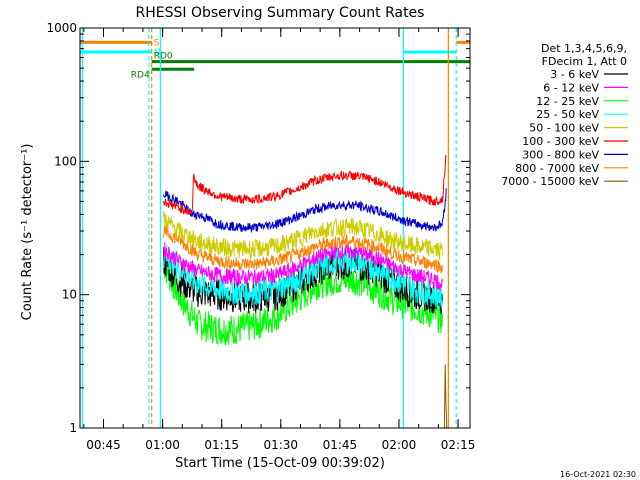 Image resolution: width=640 pixels, height=480 pixels. Describe the element at coordinates (280, 463) in the screenshot. I see `x-axis-label: Start Time (15-Oct-09 00:39:02)` at that location.